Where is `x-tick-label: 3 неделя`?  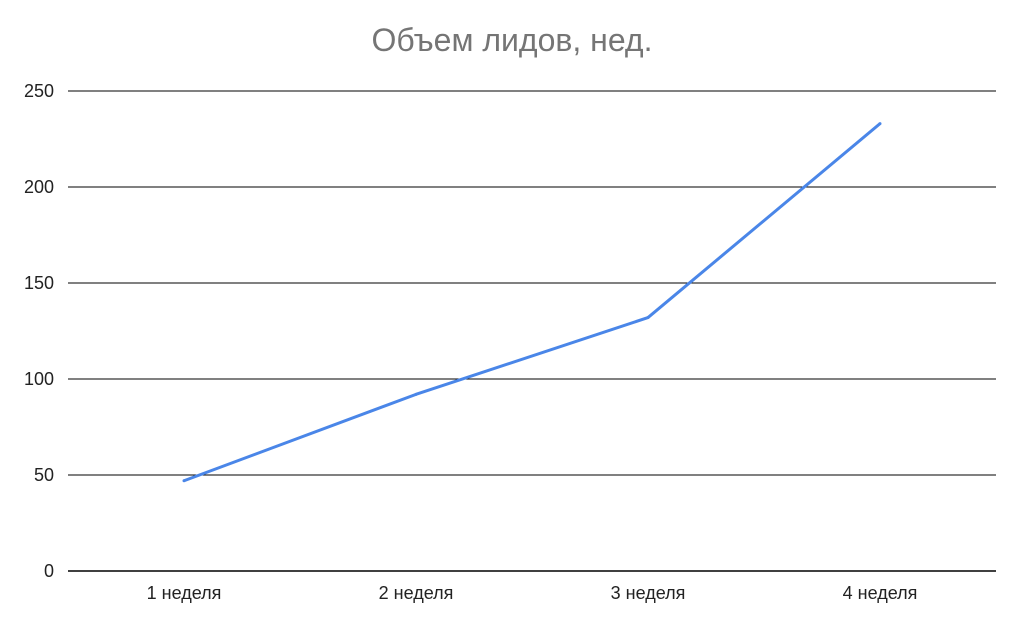 x-tick-label: 3 неделя is located at coordinates (648, 593).